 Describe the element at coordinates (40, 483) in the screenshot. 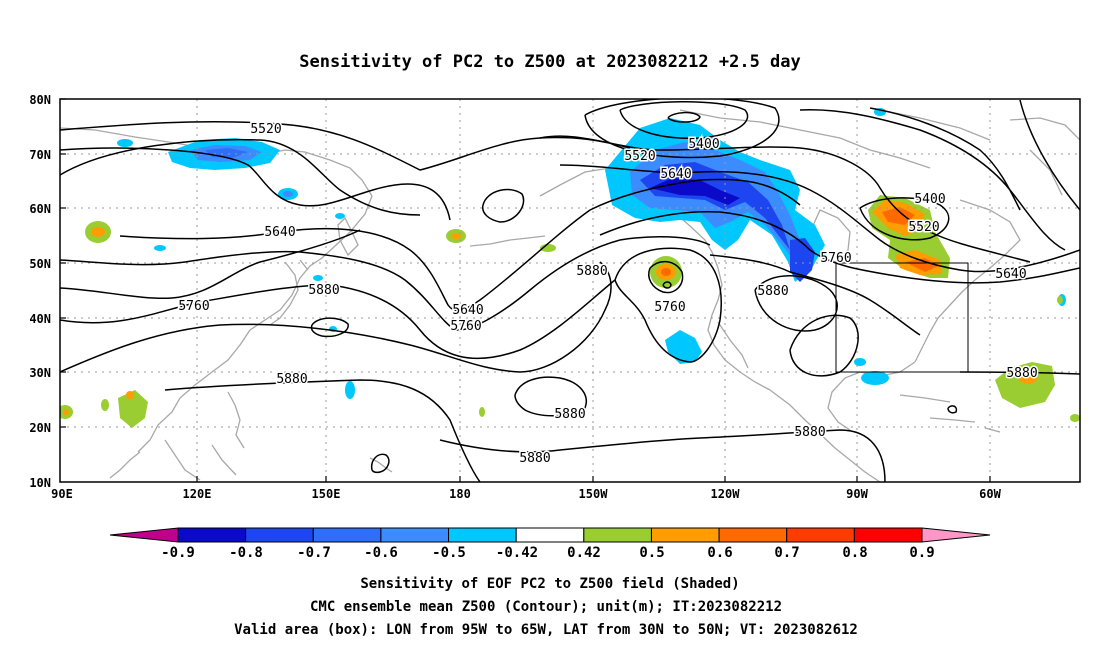

I see `lat-tick-label: 10N` at that location.